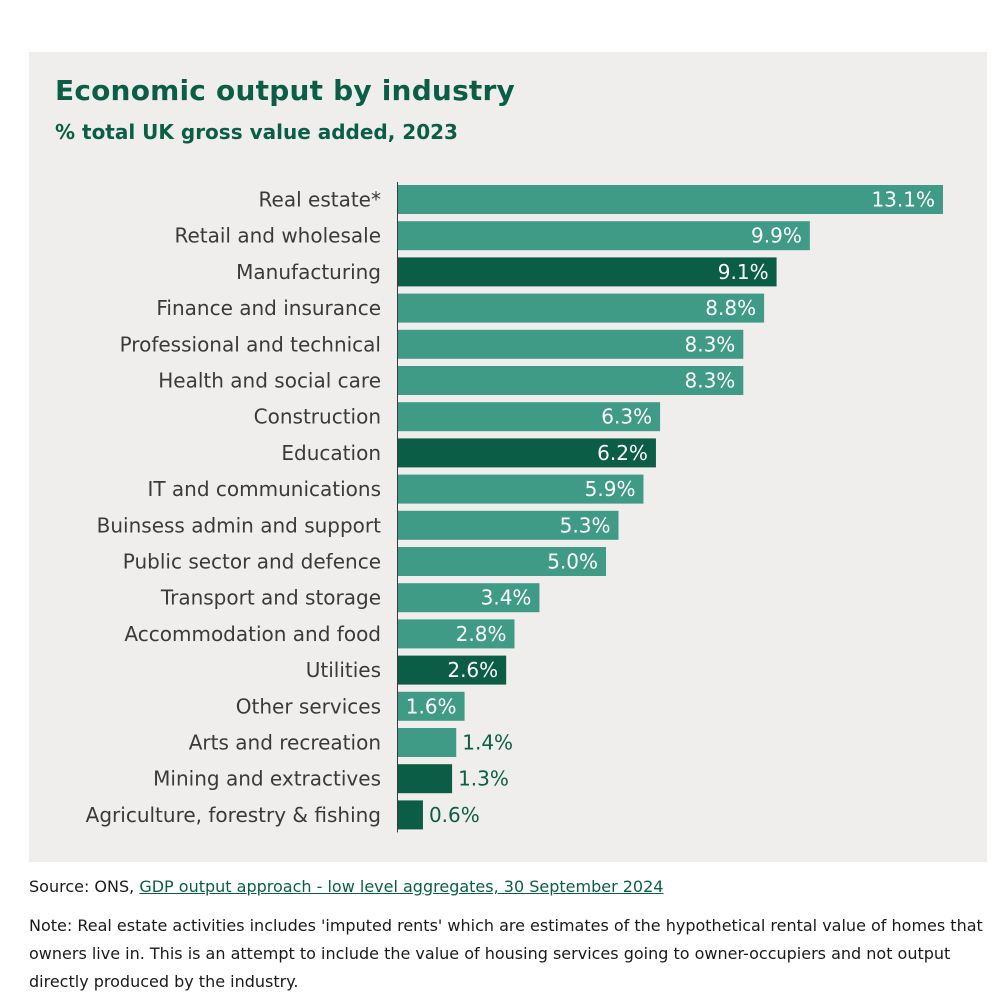 This screenshot has width=1007, height=1006. What do you see at coordinates (481, 634) in the screenshot?
I see `value-label-accommodation-and-food: 2.8%` at bounding box center [481, 634].